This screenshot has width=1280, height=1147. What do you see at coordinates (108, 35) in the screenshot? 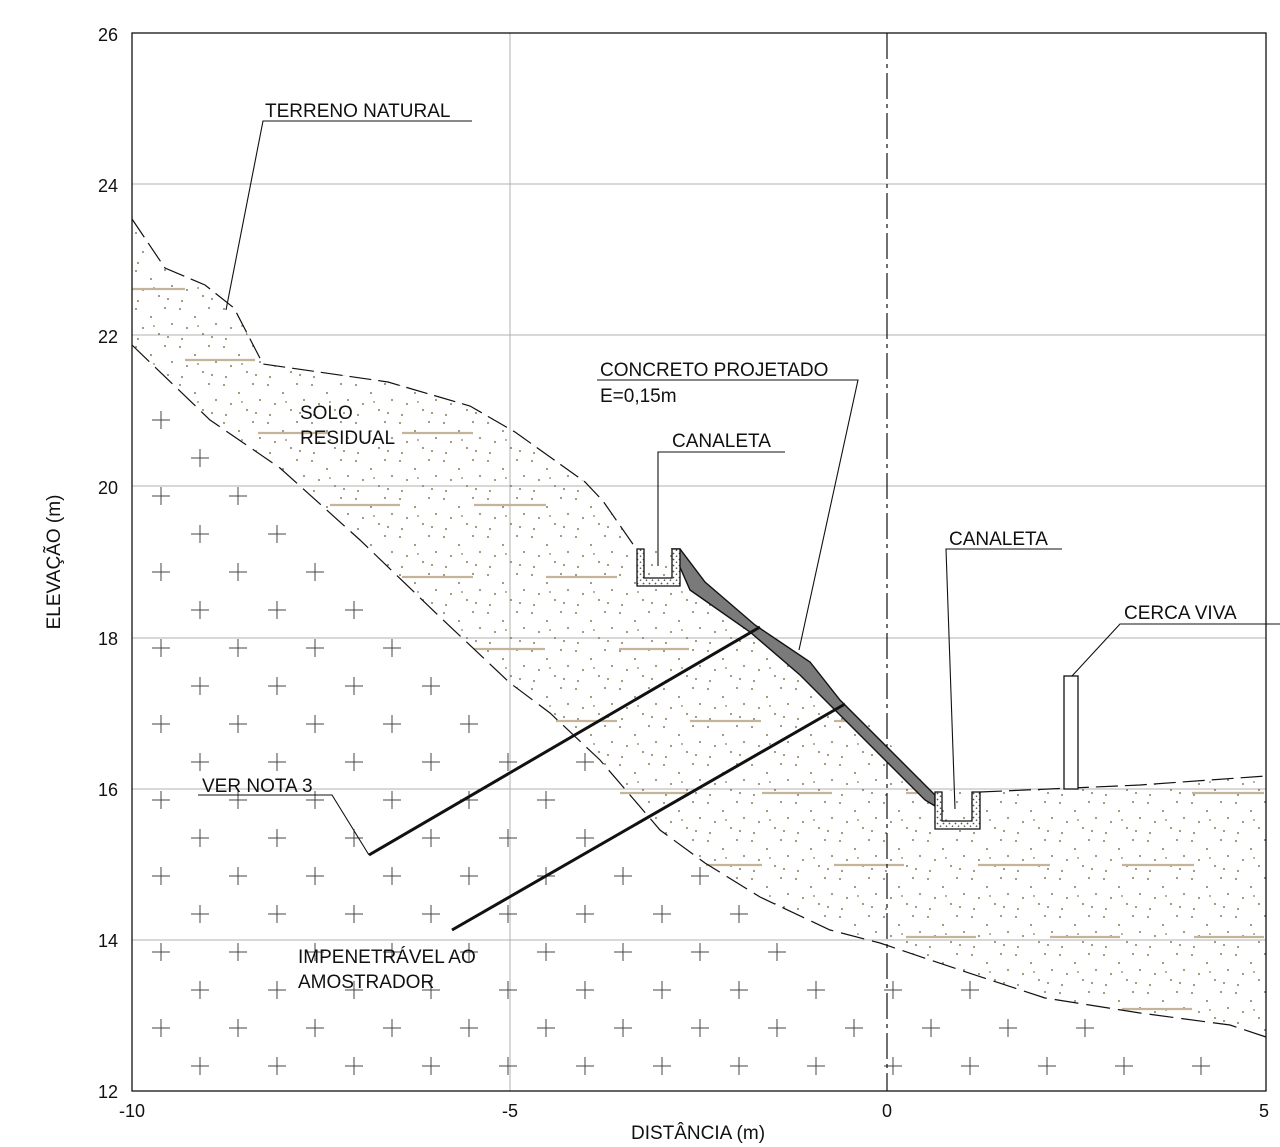
I see `y-tick-label: 26` at bounding box center [108, 35].